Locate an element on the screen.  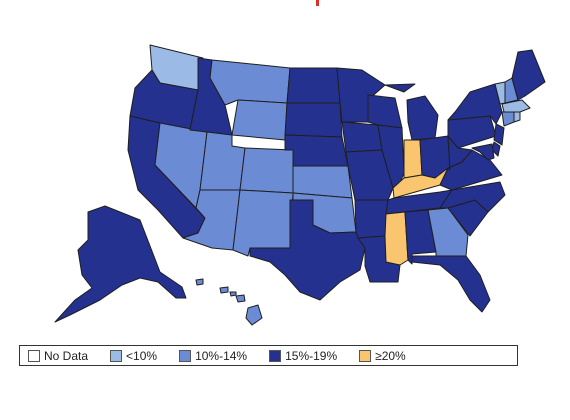
state-nd is located at coordinates (313, 85).